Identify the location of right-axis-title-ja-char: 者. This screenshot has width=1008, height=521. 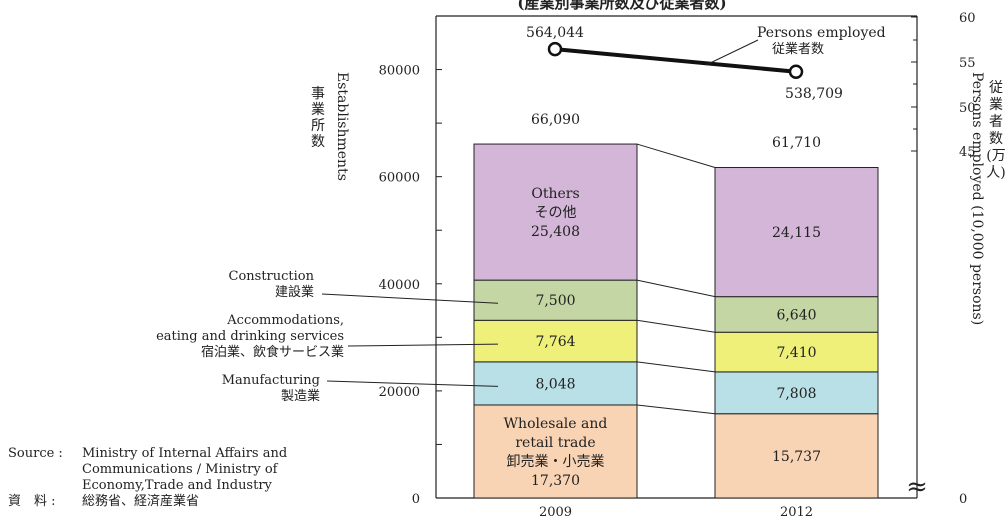
(996, 122).